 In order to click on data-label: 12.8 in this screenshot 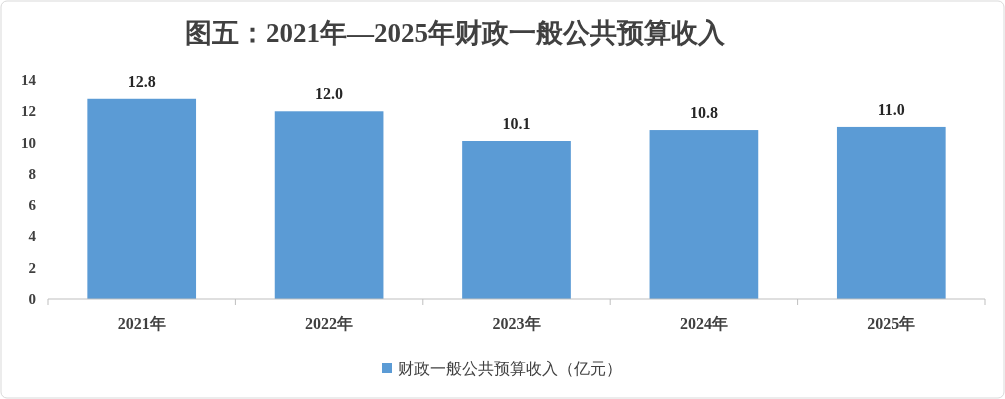, I will do `click(141, 81)`.